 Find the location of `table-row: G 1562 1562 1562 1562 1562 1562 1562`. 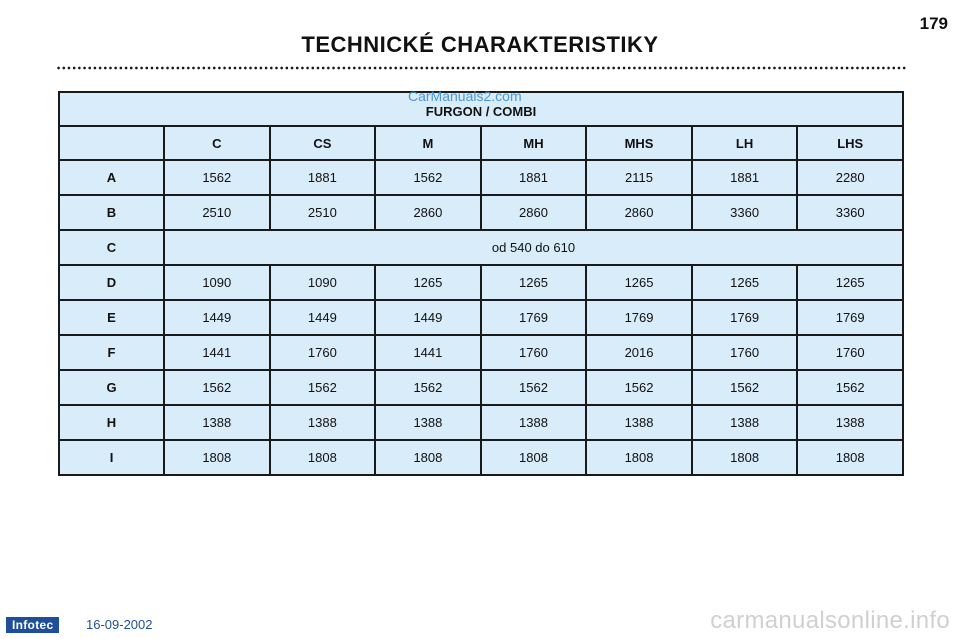

table-row: G 1562 1562 1562 1562 1562 1562 1562 is located at coordinates (481, 387).